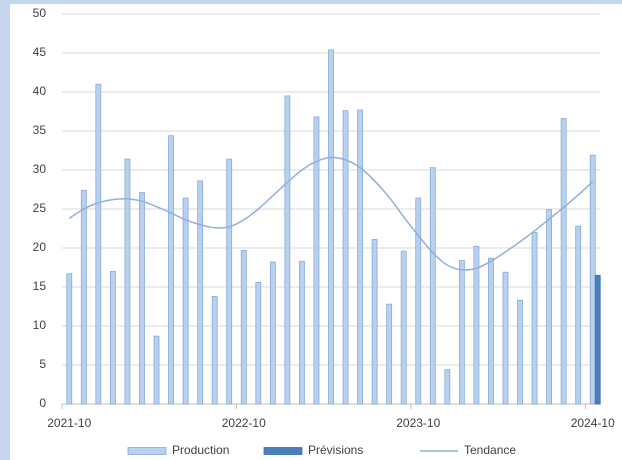  I want to click on y-tick-label: 45, so click(40, 52).